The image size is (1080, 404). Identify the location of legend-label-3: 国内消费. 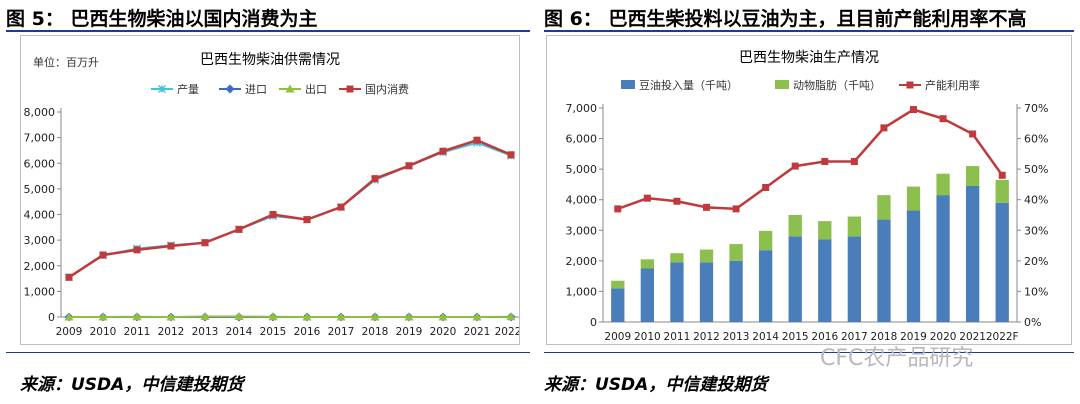
(387, 89).